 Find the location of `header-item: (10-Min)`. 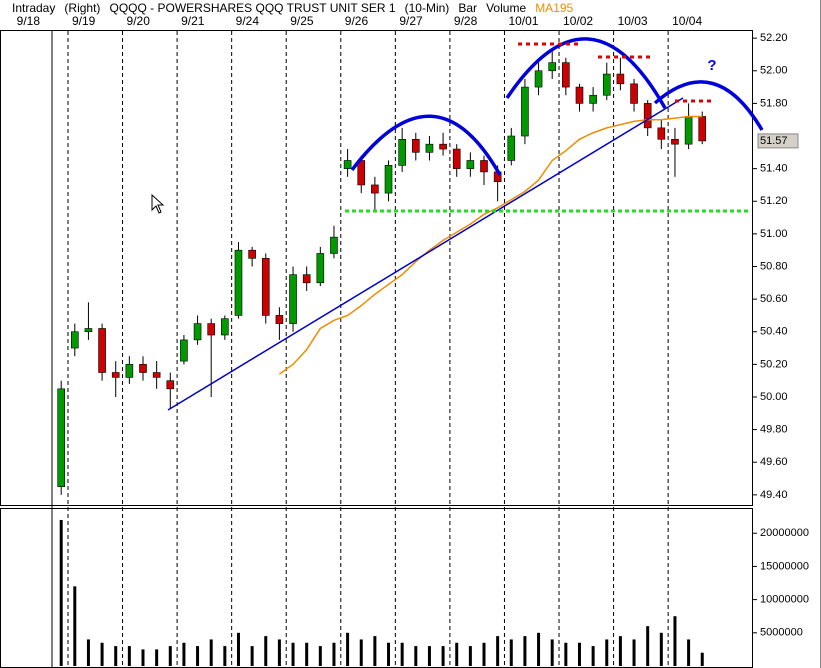

header-item: (10-Min) is located at coordinates (427, 8).